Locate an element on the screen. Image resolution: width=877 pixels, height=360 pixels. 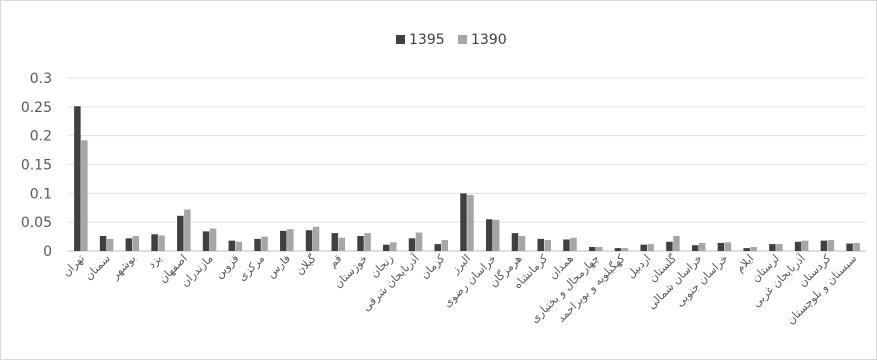
legend-label: 1390 is located at coordinates (489, 40).